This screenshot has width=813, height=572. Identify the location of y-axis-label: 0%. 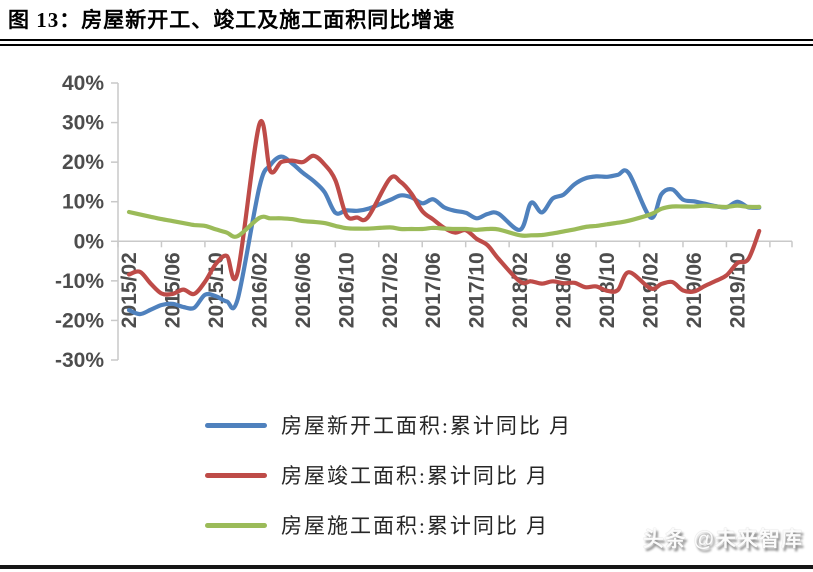
(89, 241).